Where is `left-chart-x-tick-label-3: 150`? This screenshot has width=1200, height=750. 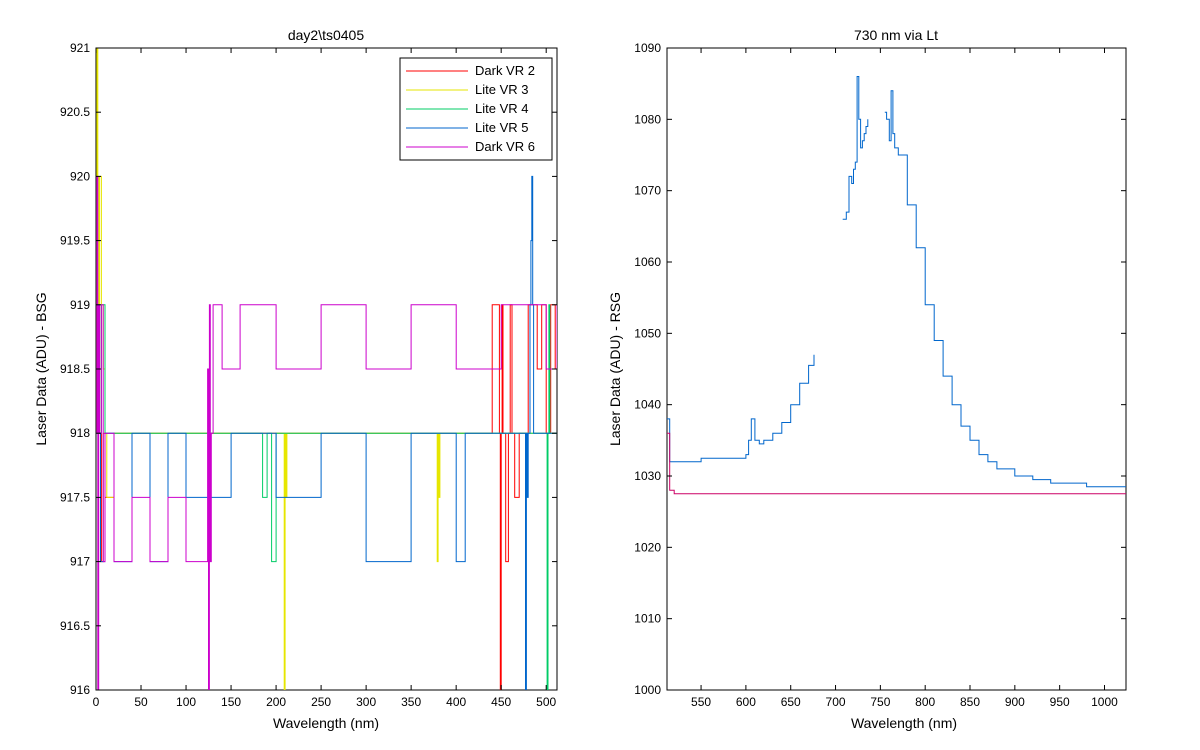 left-chart-x-tick-label-3: 150 is located at coordinates (231, 702).